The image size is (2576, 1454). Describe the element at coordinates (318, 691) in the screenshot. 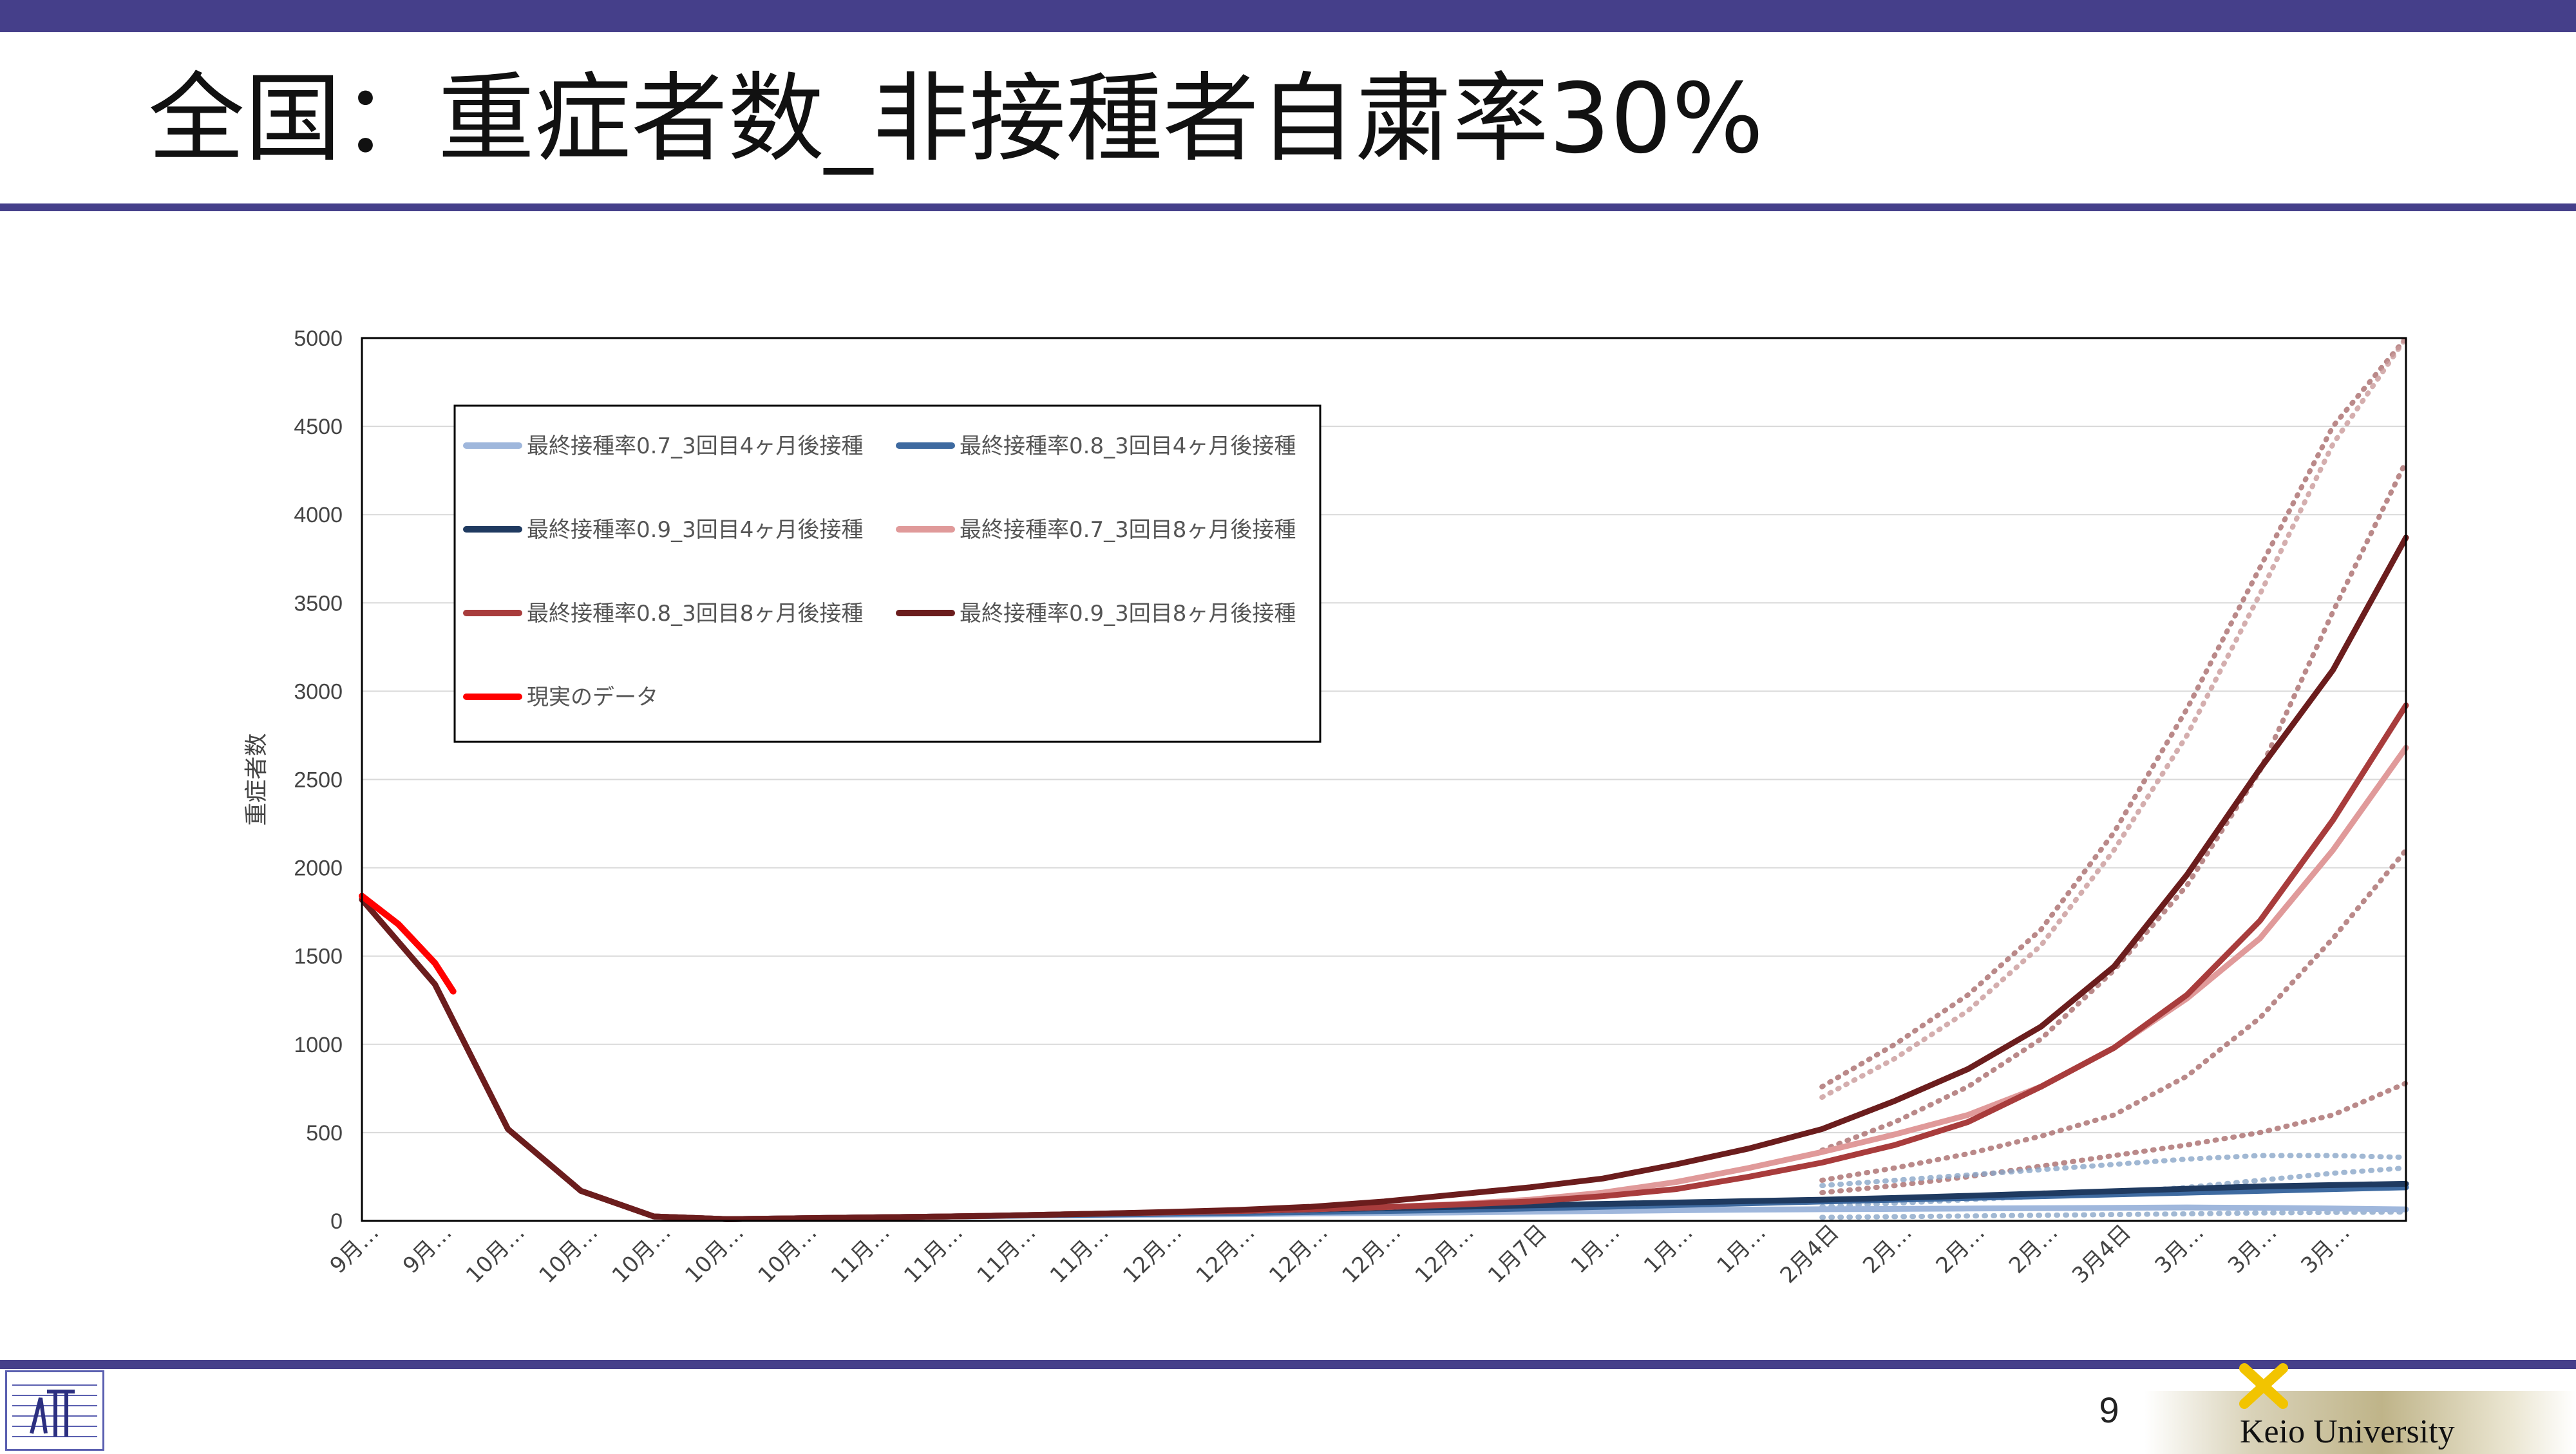

I see `y-tick-label: 3000` at that location.